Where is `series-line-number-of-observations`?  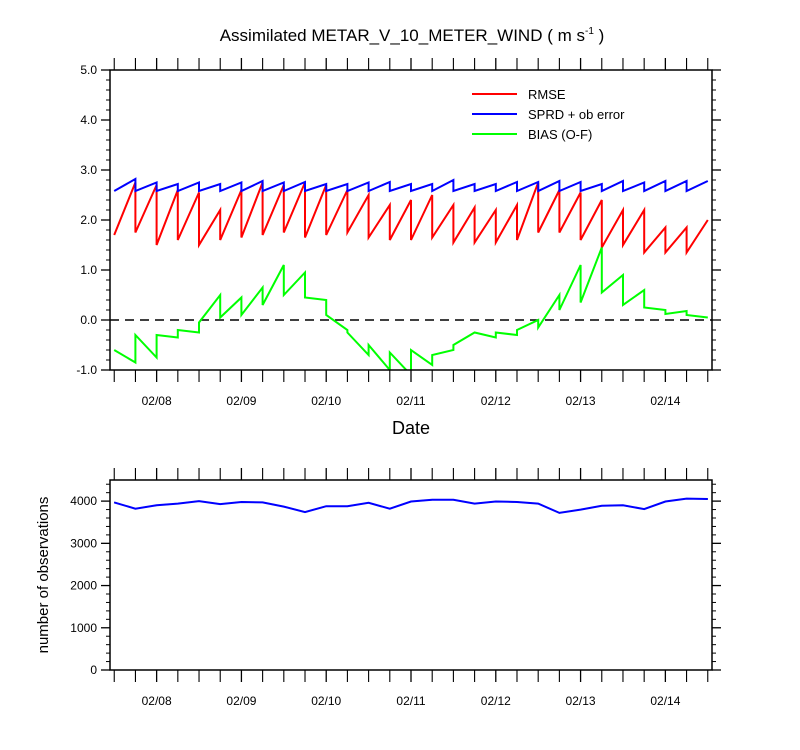 series-line-number-of-observations is located at coordinates (410, 505).